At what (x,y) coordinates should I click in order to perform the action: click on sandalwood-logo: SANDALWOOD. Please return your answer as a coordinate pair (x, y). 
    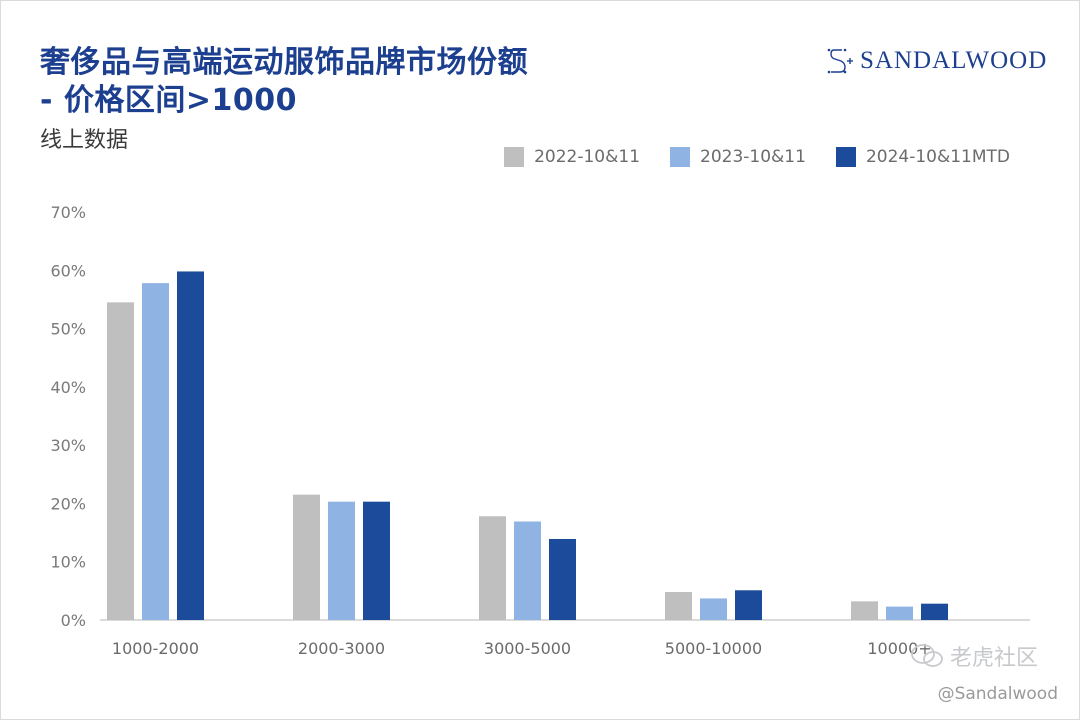
    Looking at the image, I should click on (936, 61).